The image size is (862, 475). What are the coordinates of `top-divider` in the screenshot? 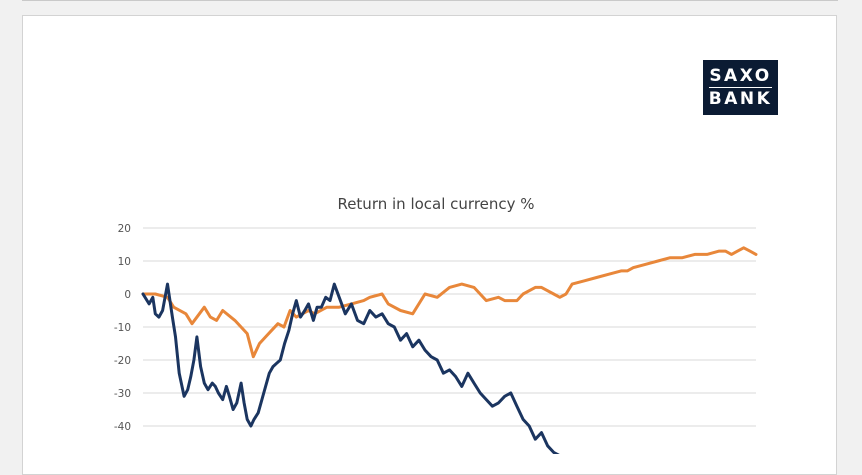 It's located at (430, 0).